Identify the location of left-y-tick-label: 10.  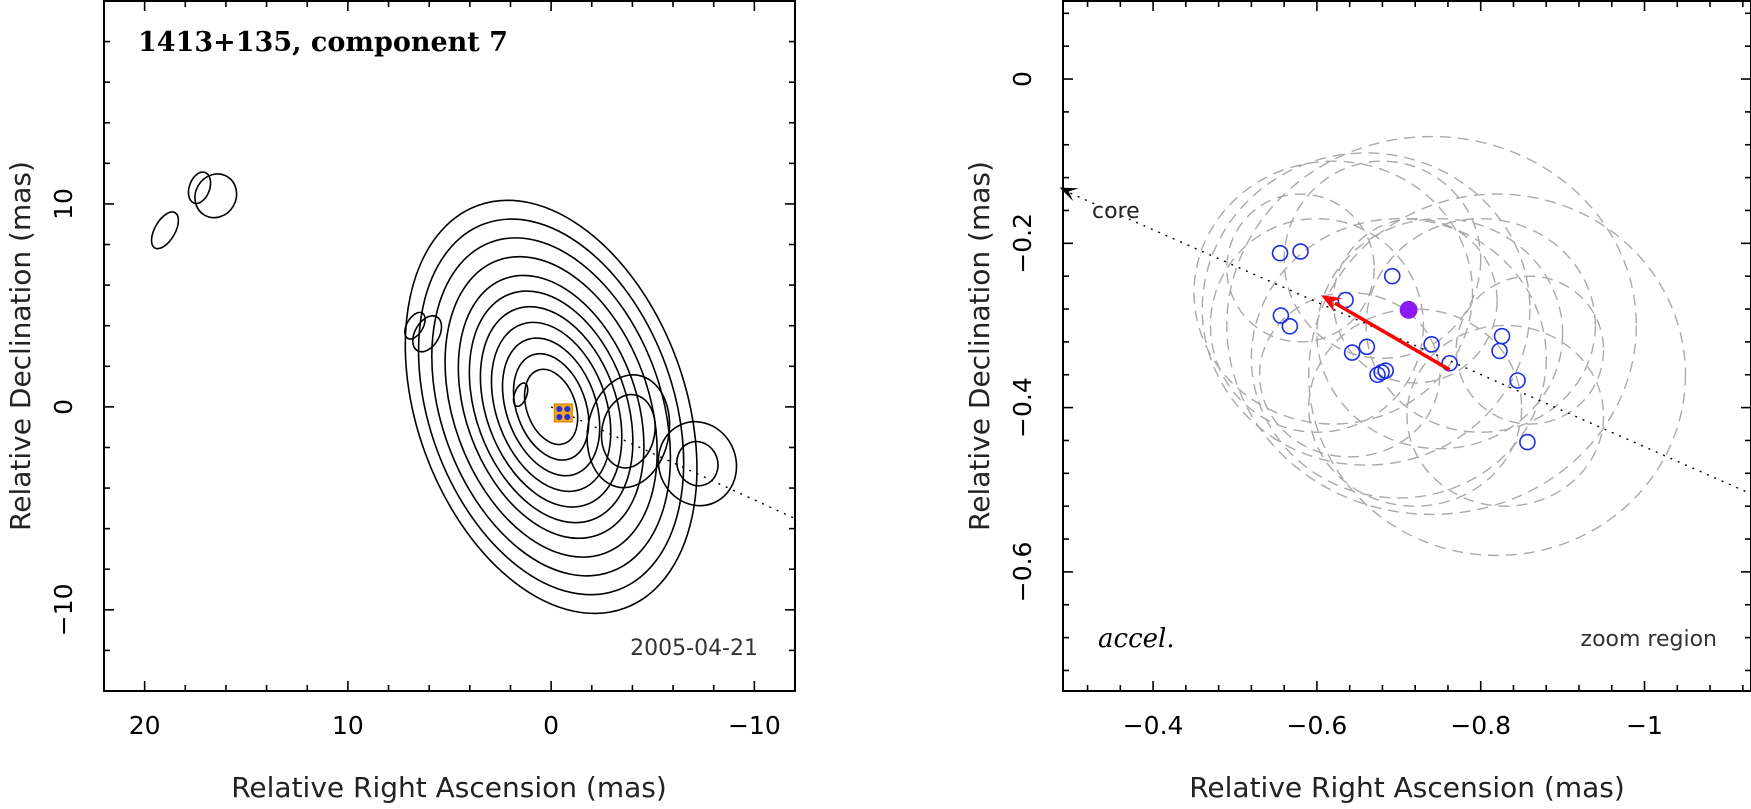
(63, 204).